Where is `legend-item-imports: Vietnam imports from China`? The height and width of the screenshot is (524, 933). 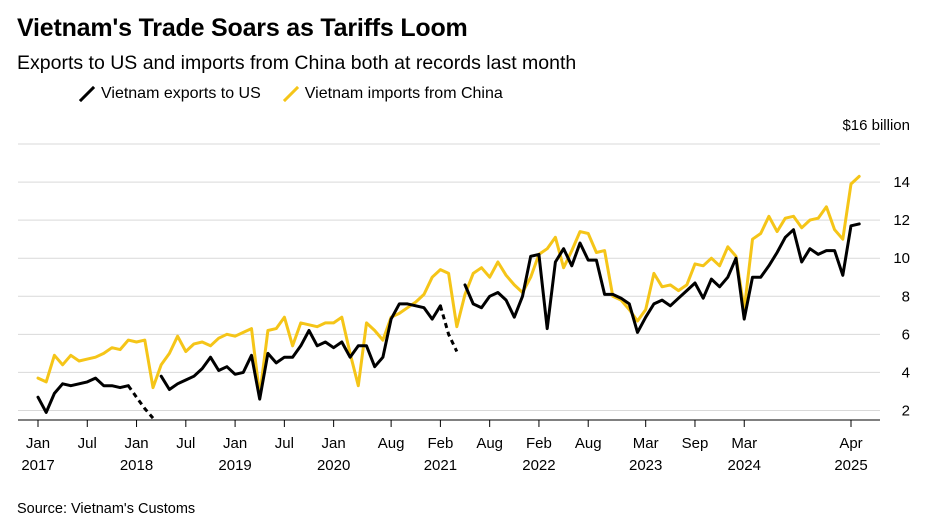
legend-item-imports: Vietnam imports from China is located at coordinates (392, 94).